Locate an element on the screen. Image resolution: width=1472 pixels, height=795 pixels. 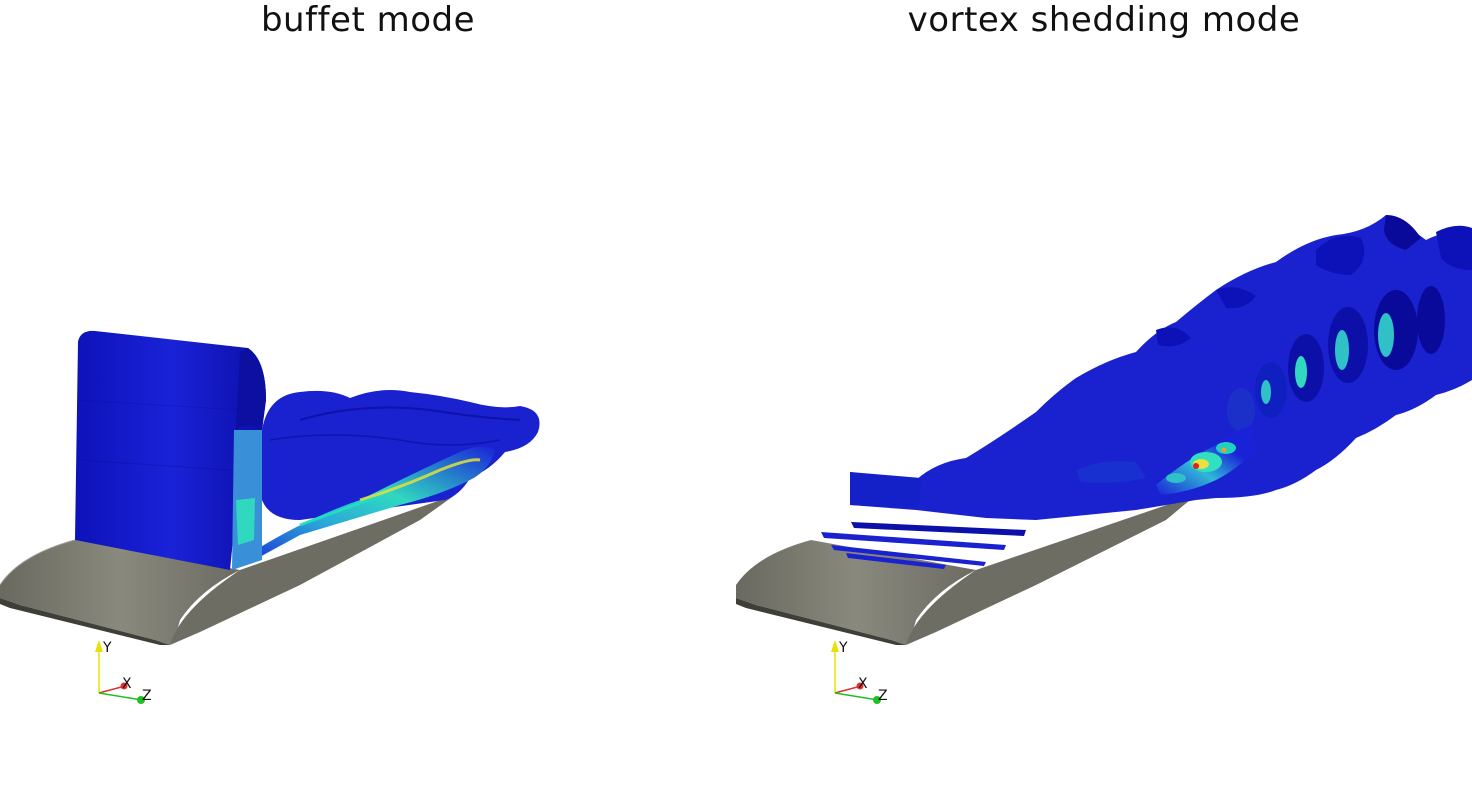
buffet-wall-isosurface is located at coordinates (170, 450).